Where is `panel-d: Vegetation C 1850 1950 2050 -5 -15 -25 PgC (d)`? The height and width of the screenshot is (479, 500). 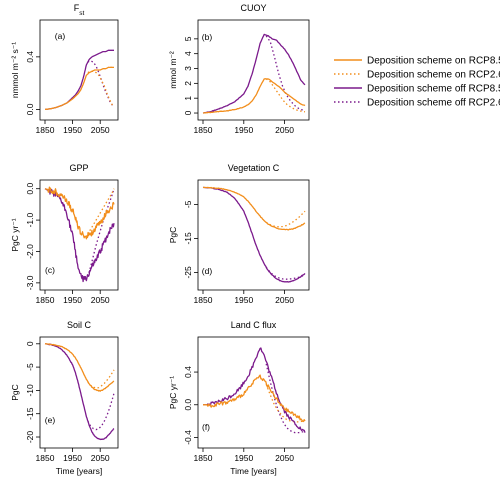
panel-d: Vegetation C 1850 1950 2050 -5 -15 -25 PgC (d) is located at coordinates (239, 234).